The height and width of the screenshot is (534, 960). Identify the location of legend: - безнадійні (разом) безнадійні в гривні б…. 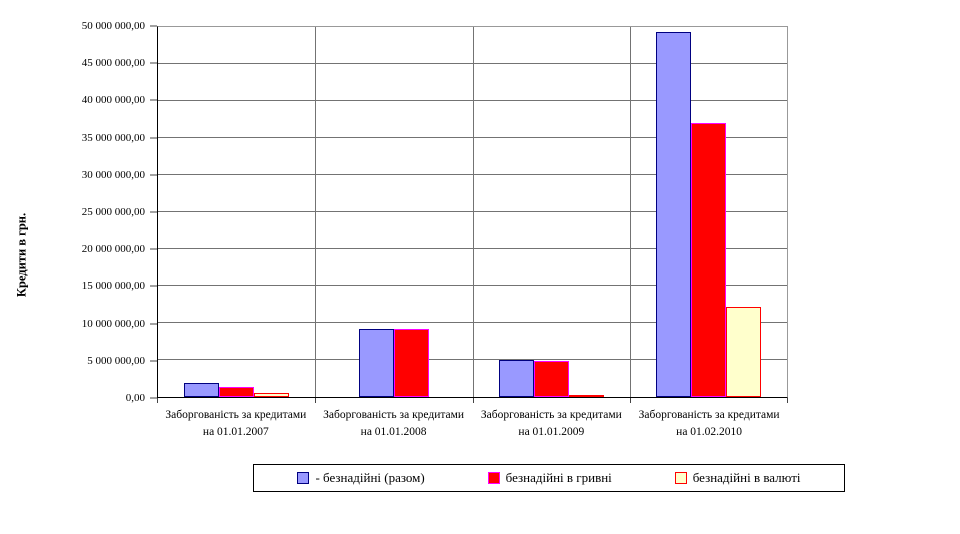
(549, 478).